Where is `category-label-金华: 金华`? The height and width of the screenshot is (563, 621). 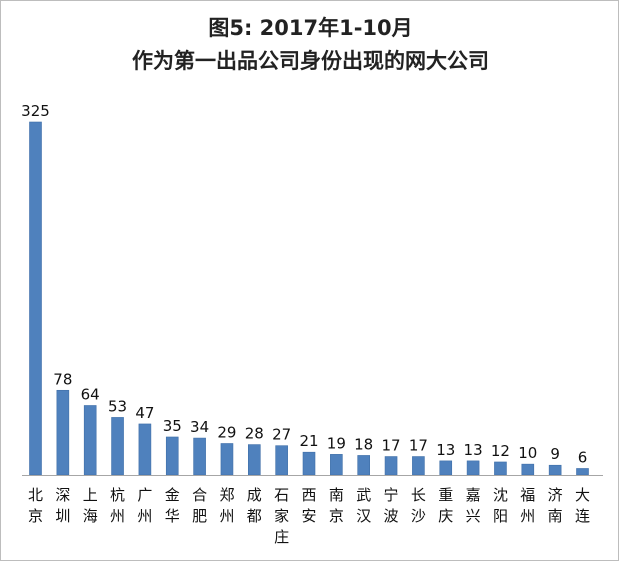
category-label-金华: 金华 is located at coordinates (172, 505).